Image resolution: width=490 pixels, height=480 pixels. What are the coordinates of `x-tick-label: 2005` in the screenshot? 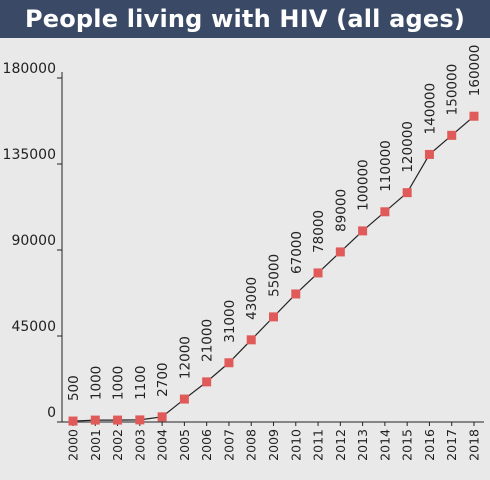 It's located at (184, 445).